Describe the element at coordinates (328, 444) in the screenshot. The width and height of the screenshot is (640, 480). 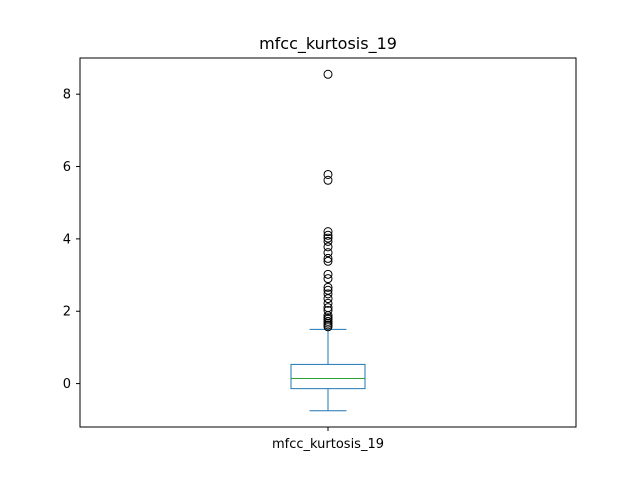
I see `x-tick-label: mfcc_kurtosis_19` at that location.